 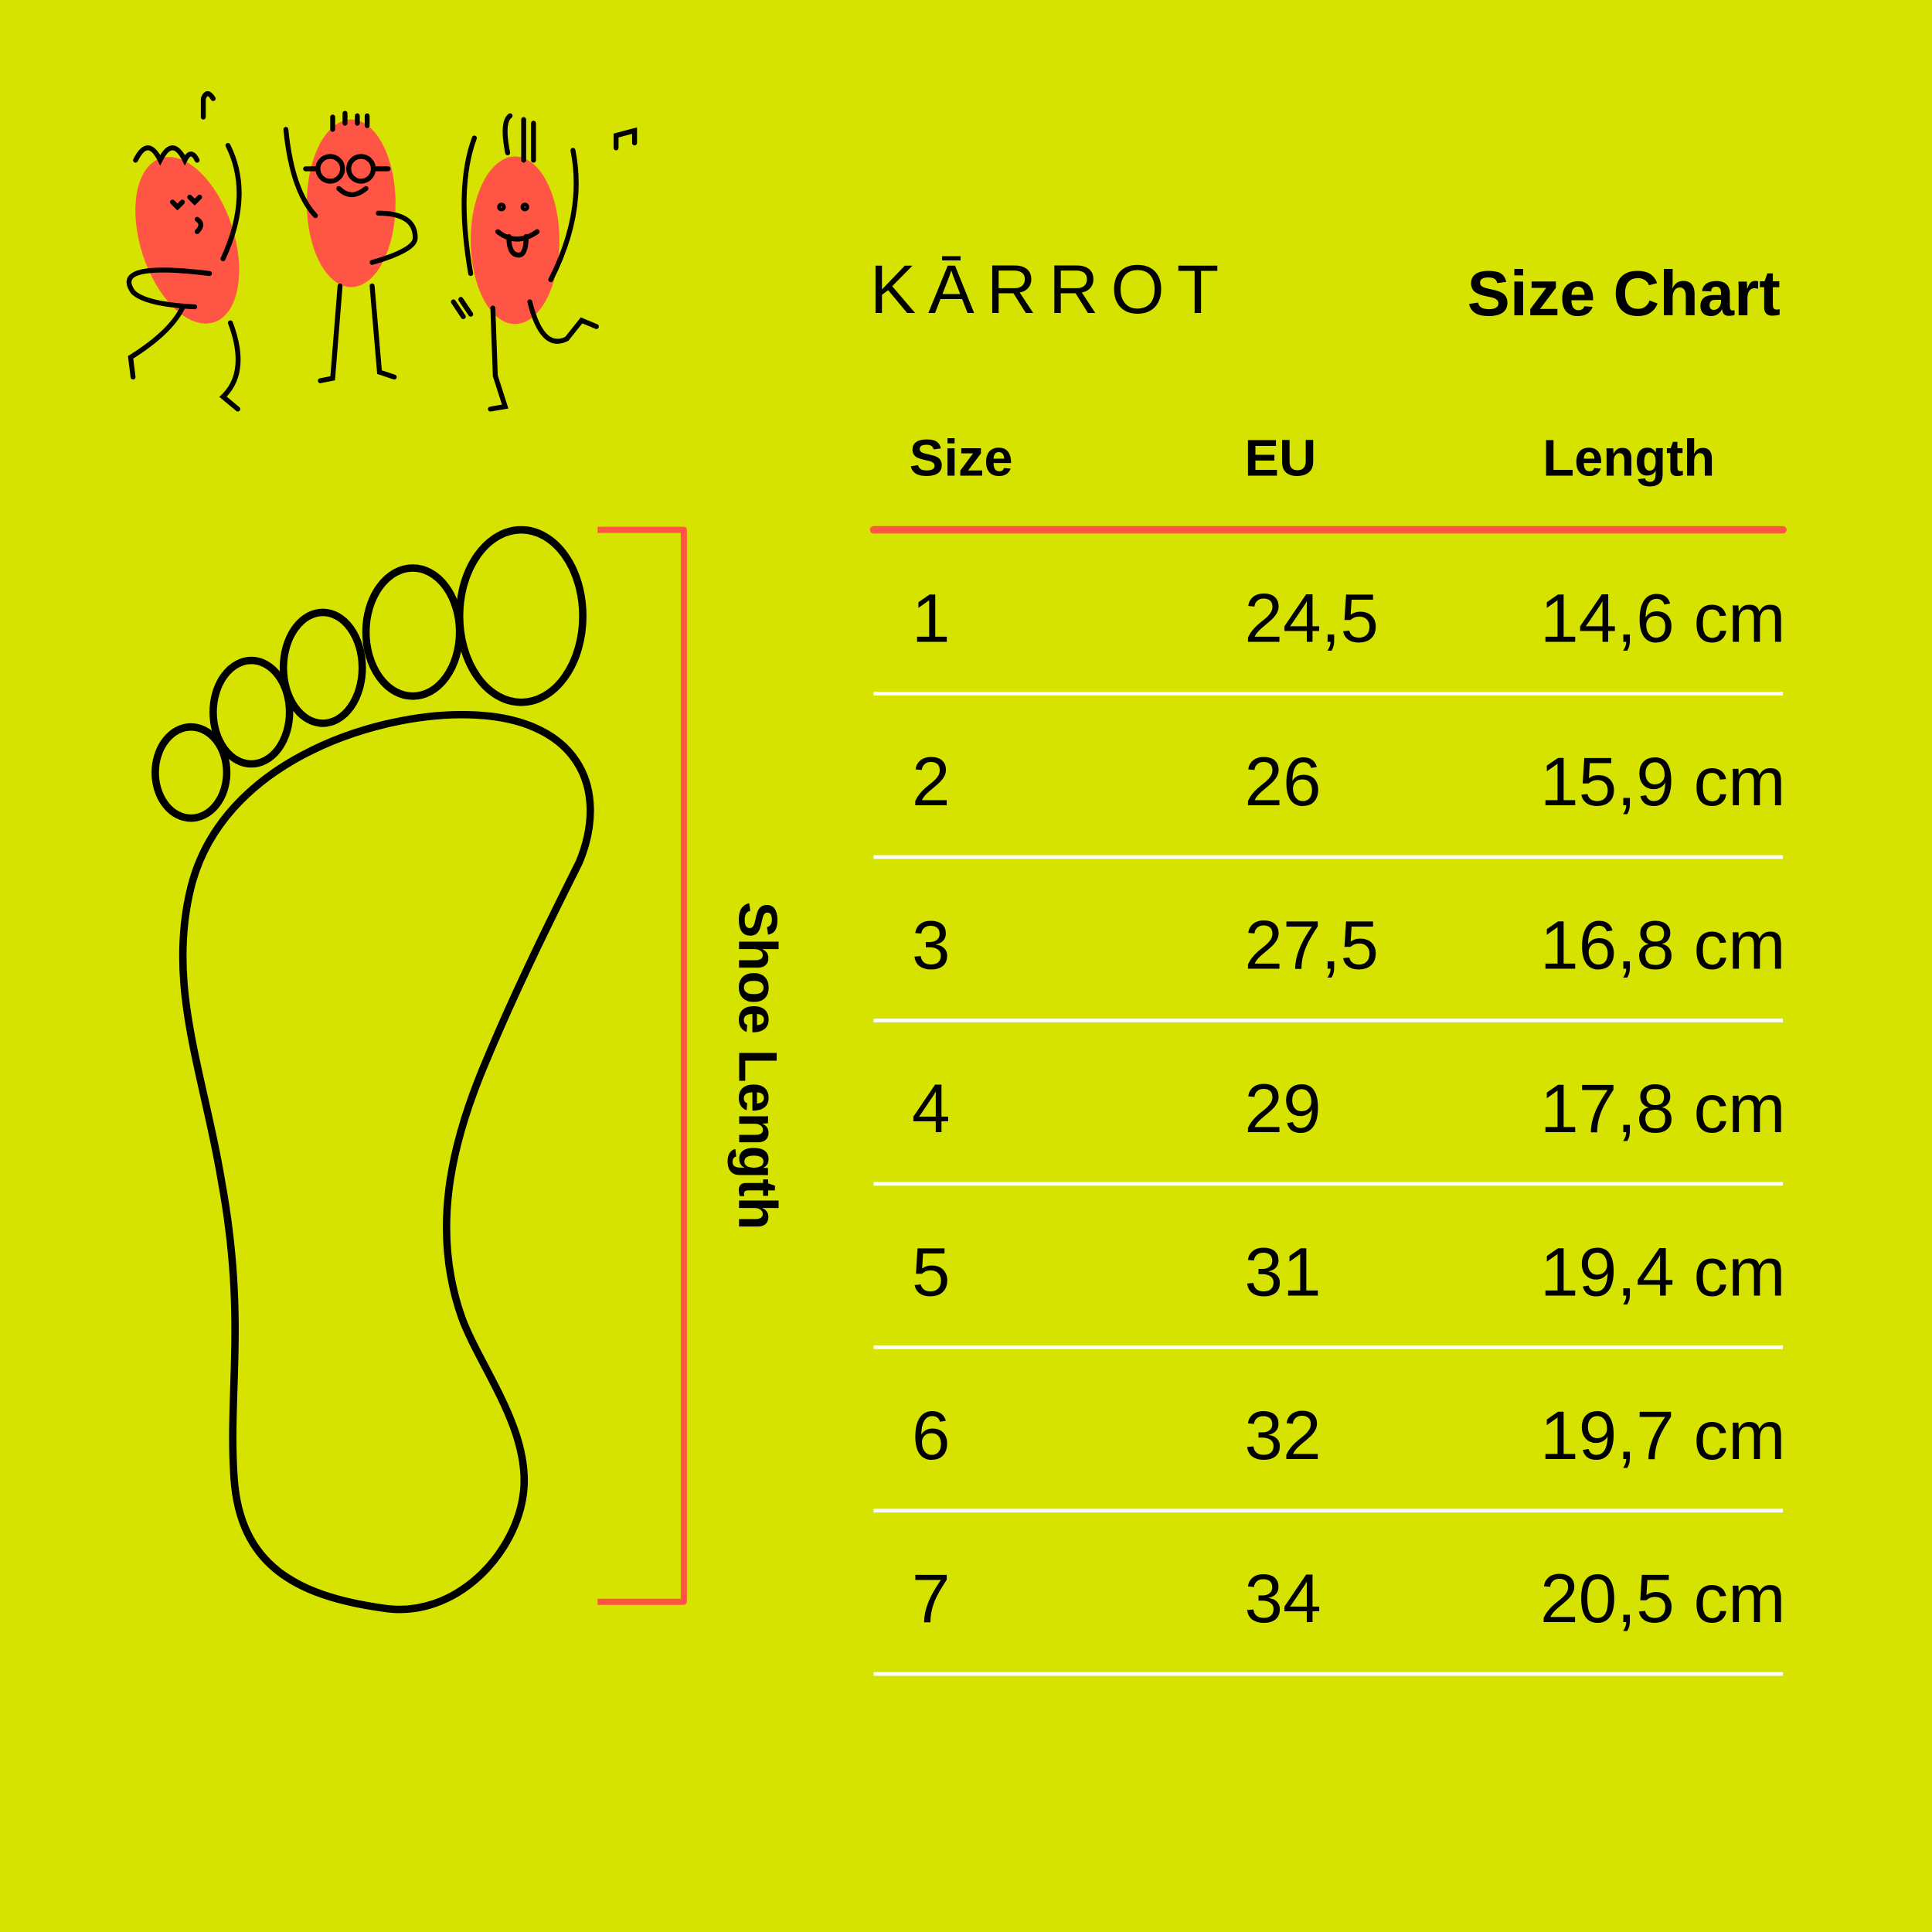 What do you see at coordinates (1663, 618) in the screenshot?
I see `cell-length: 14,6 cm` at bounding box center [1663, 618].